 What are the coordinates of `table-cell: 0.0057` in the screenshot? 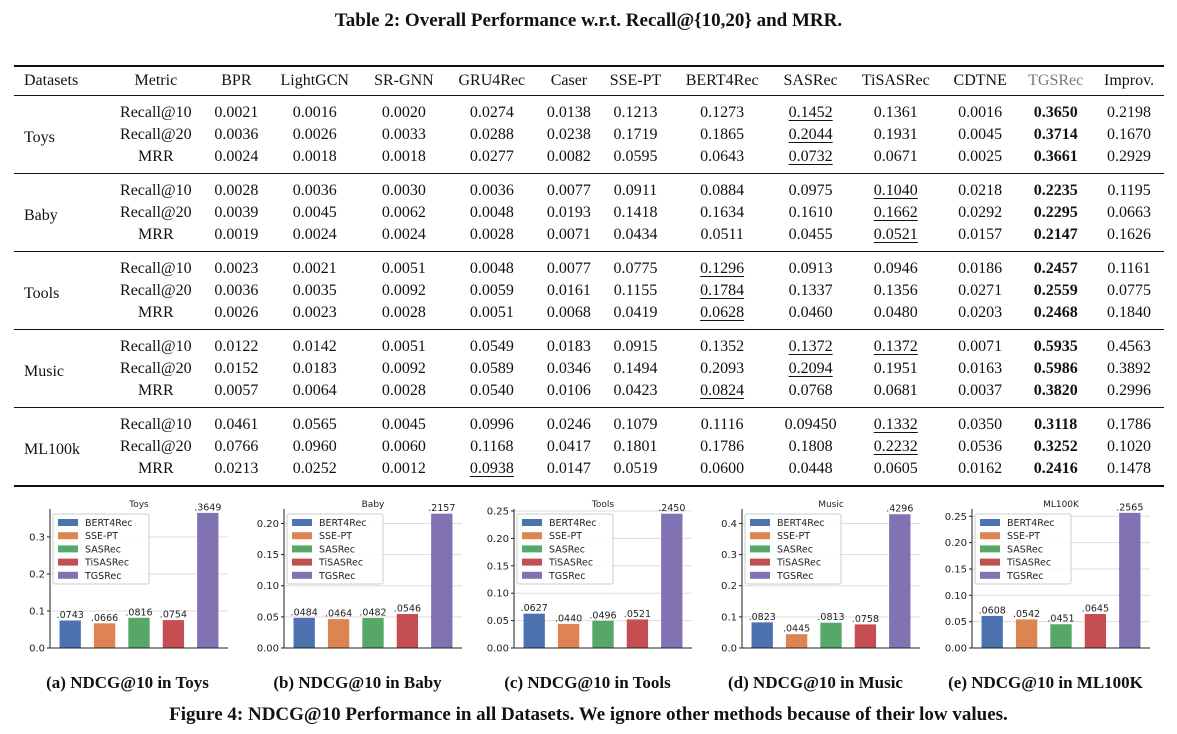 It's located at (236, 390).